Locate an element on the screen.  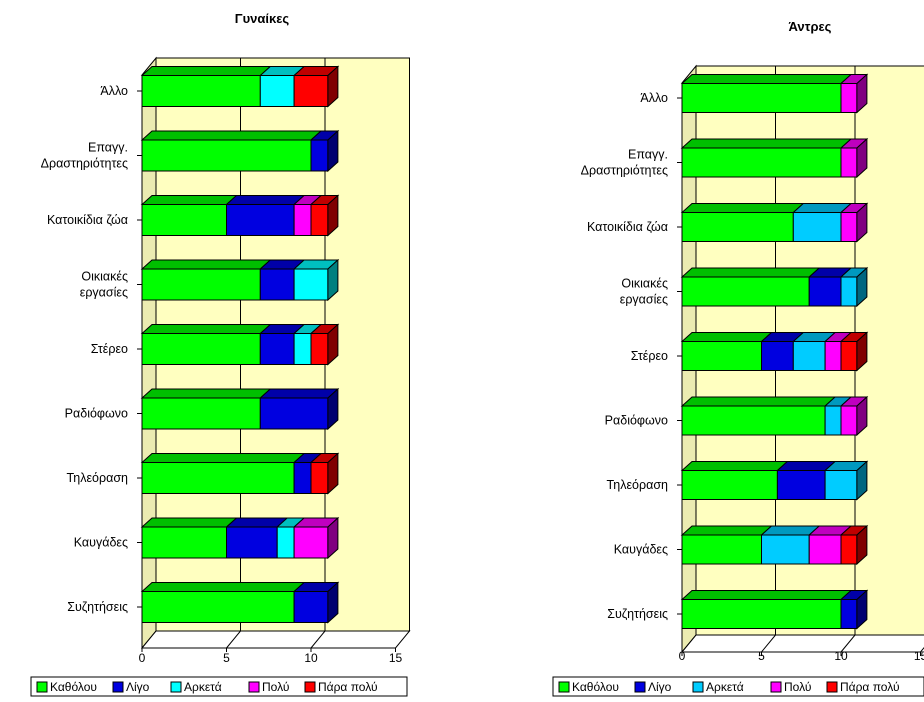
legend-label: Αρκετά is located at coordinates (203, 687).